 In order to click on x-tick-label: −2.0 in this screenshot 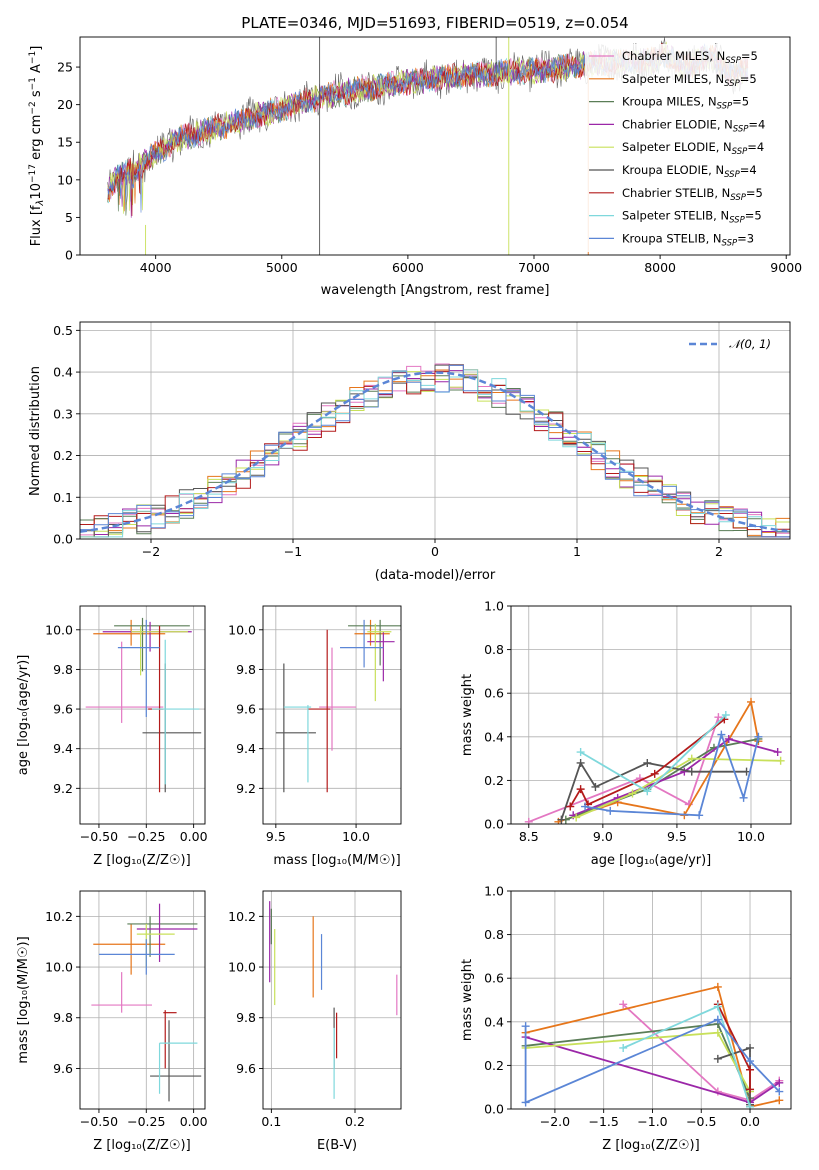, I will do `click(555, 1121)`.